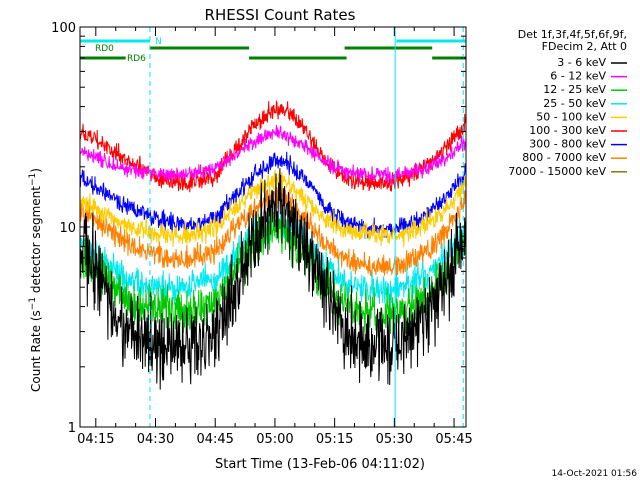 The height and width of the screenshot is (484, 640). Describe the element at coordinates (572, 34) in the screenshot. I see `legend-header-0: Det 1f,3f,4f,5f,6f,9f,` at that location.